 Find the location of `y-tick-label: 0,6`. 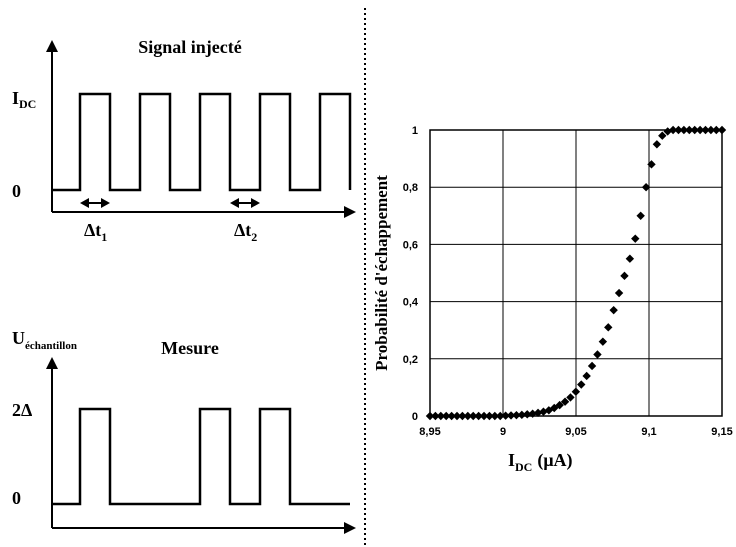

y-tick-label: 0,6 is located at coordinates (410, 245).